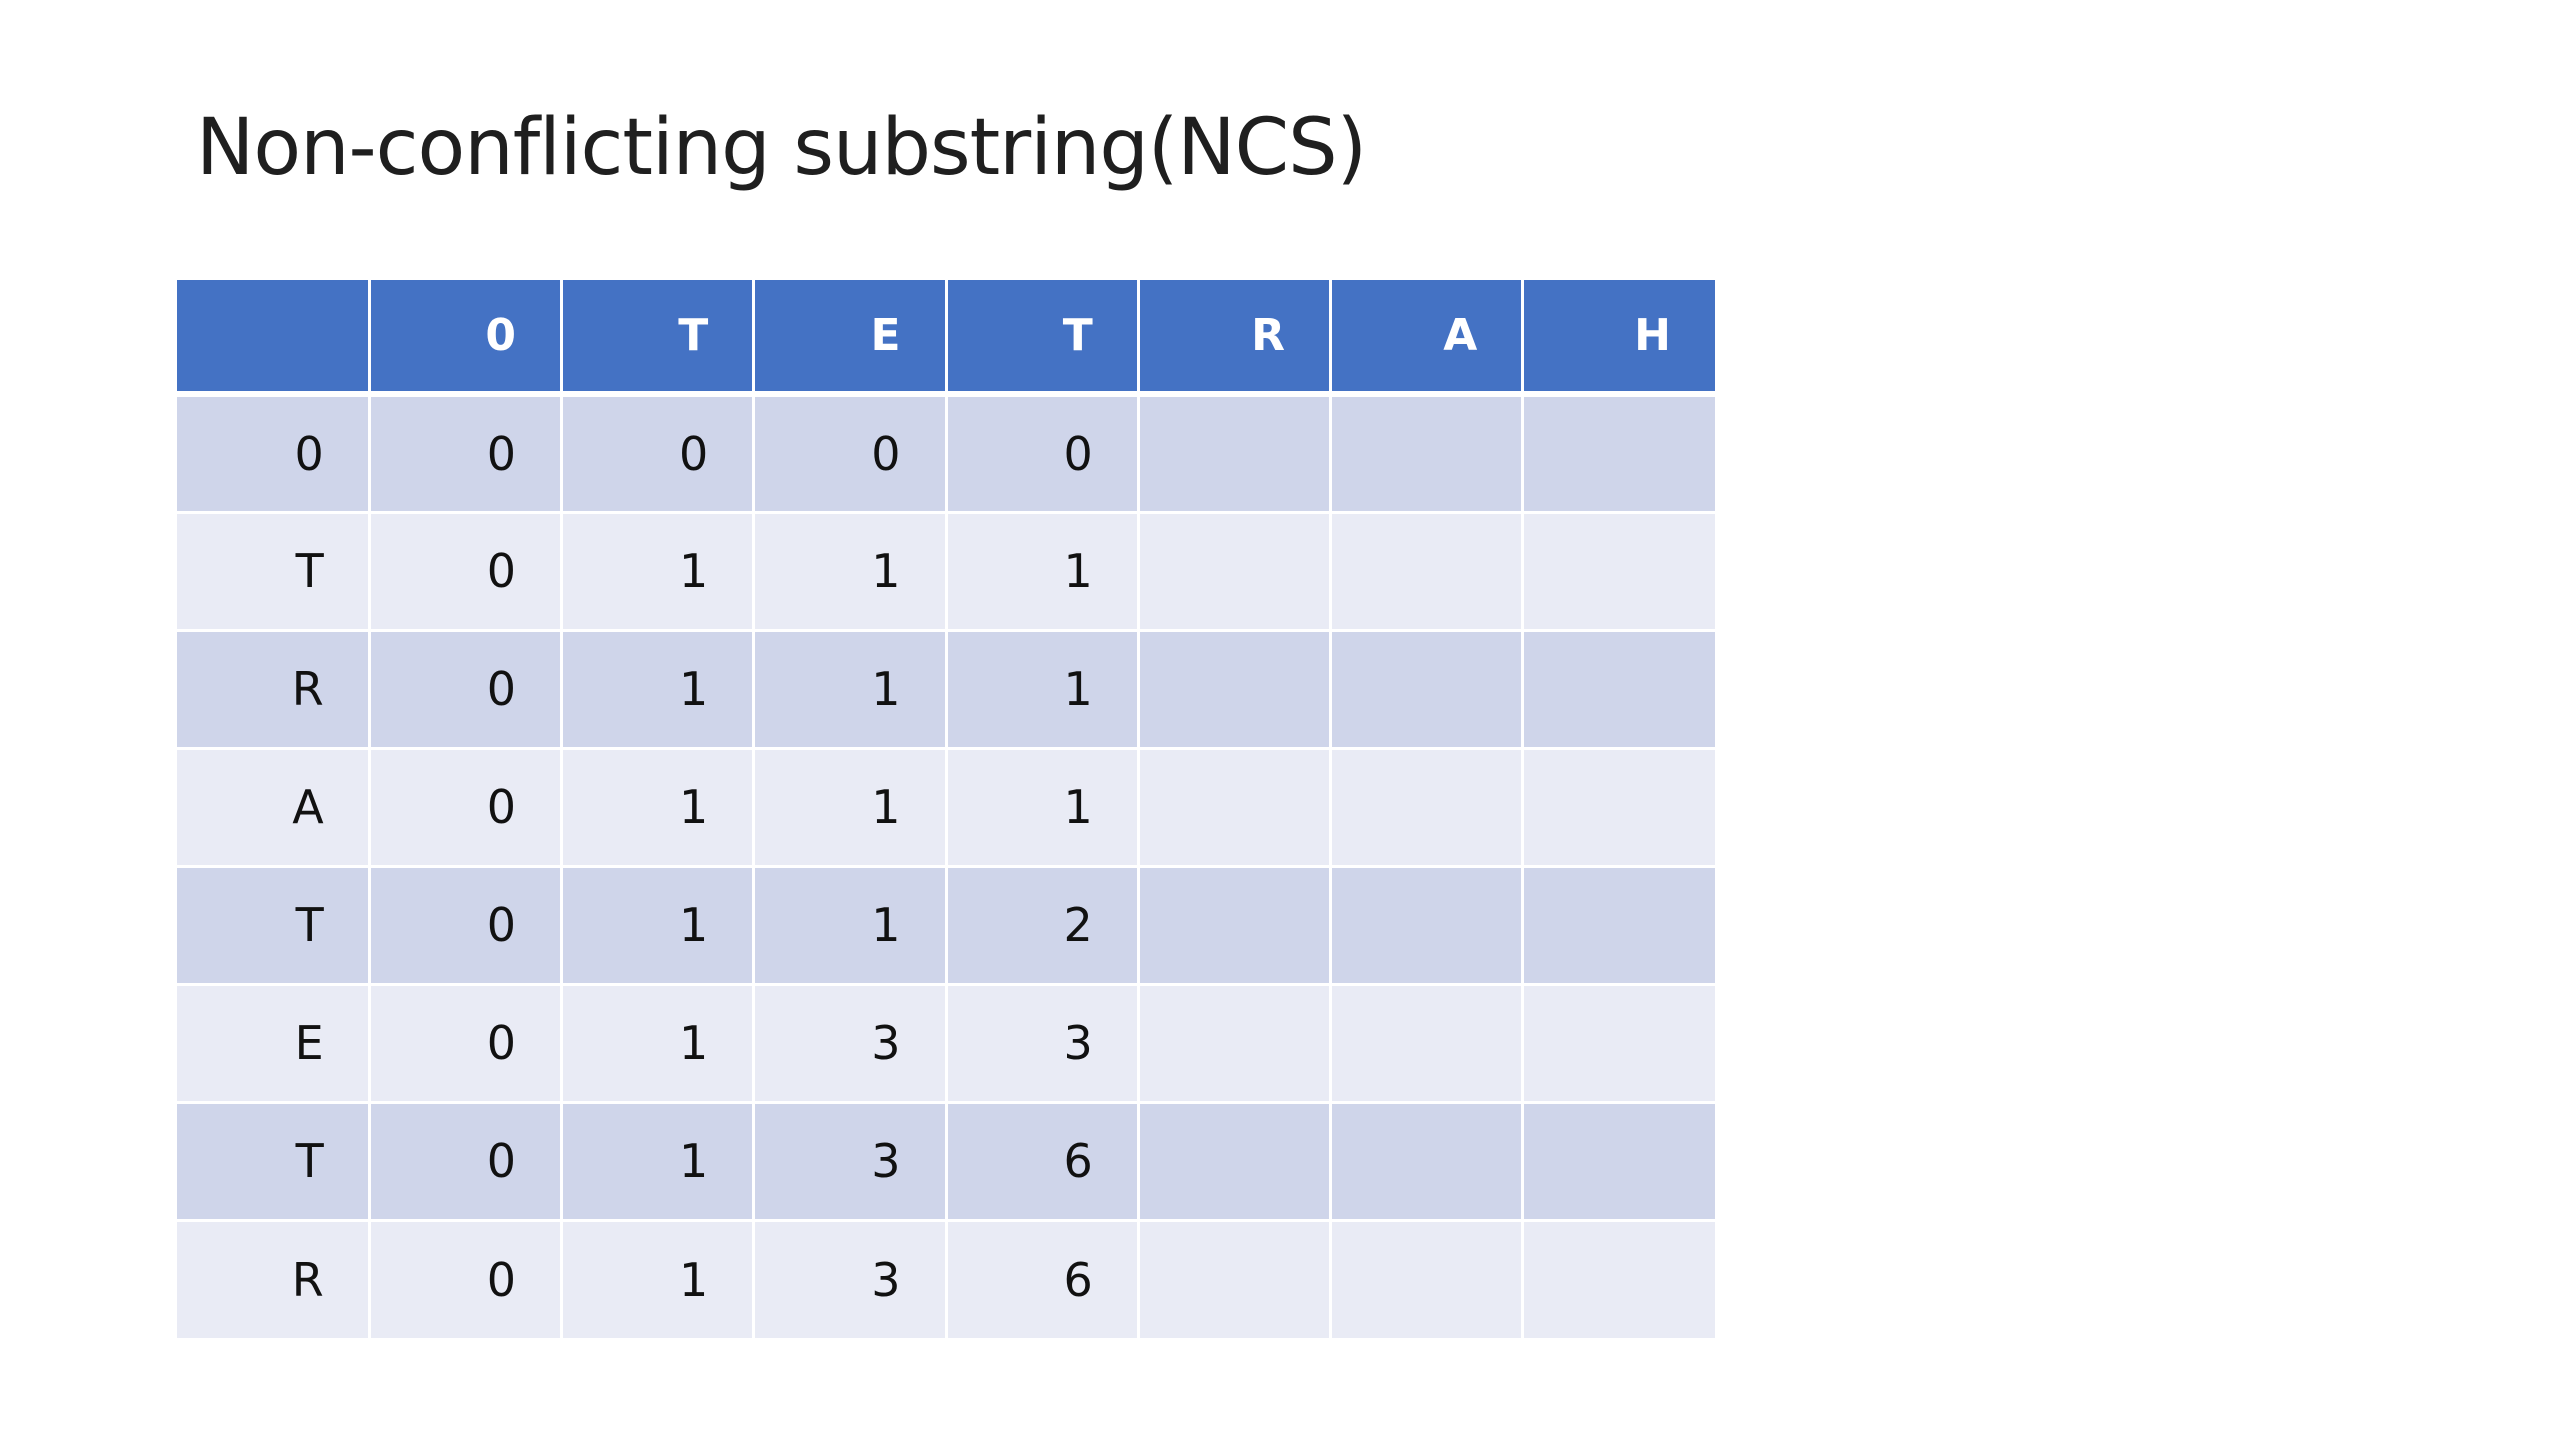 The image size is (2560, 1440). Describe the element at coordinates (1618, 338) in the screenshot. I see `header-cell: H` at that location.